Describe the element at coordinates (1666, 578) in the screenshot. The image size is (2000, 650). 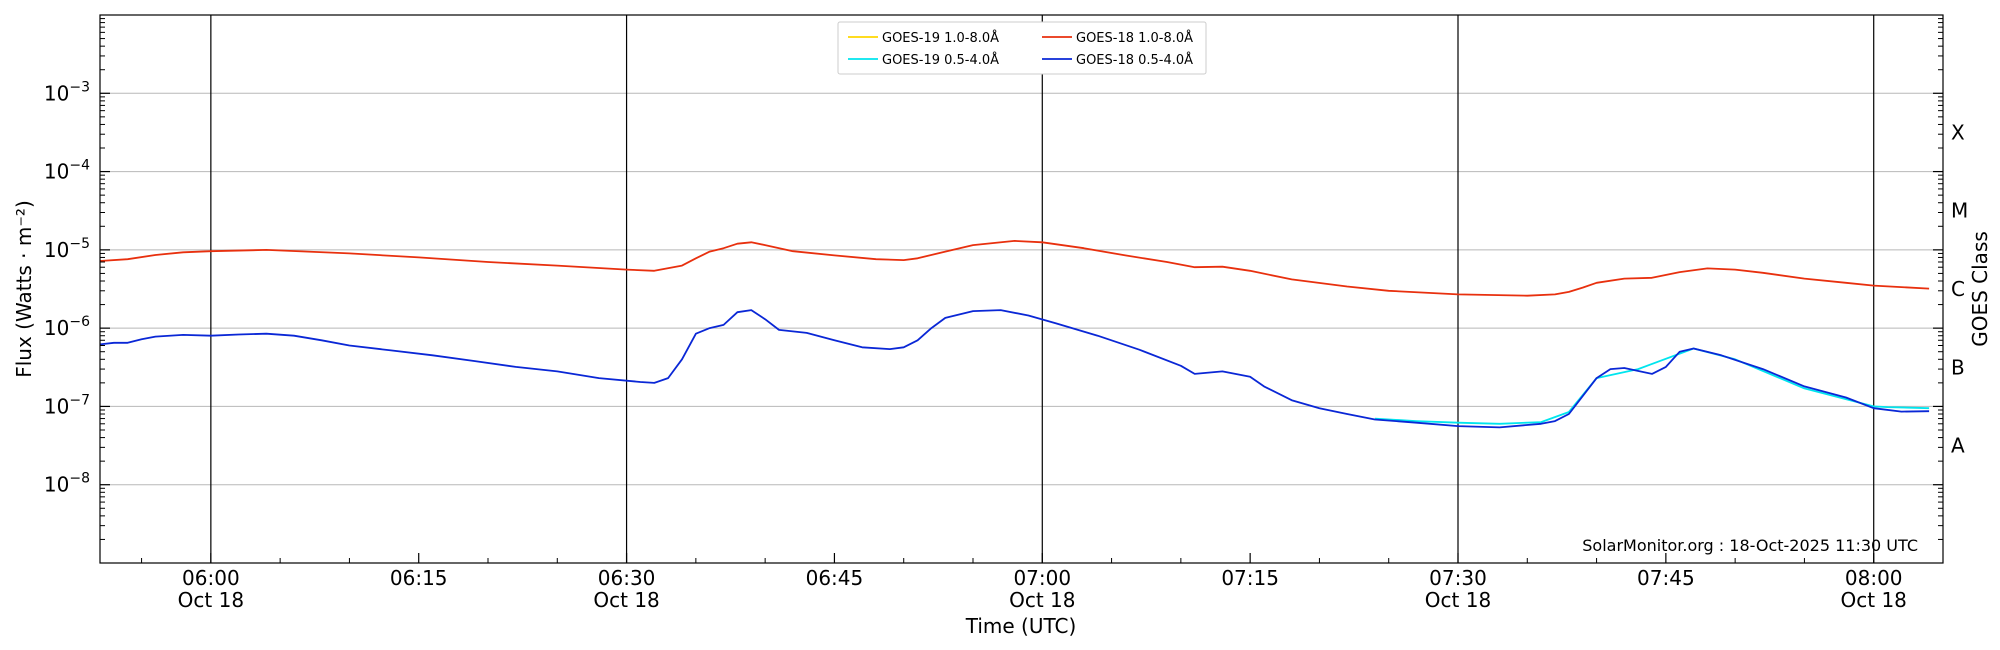
I see `x-tick-label-7: 07:45` at that location.